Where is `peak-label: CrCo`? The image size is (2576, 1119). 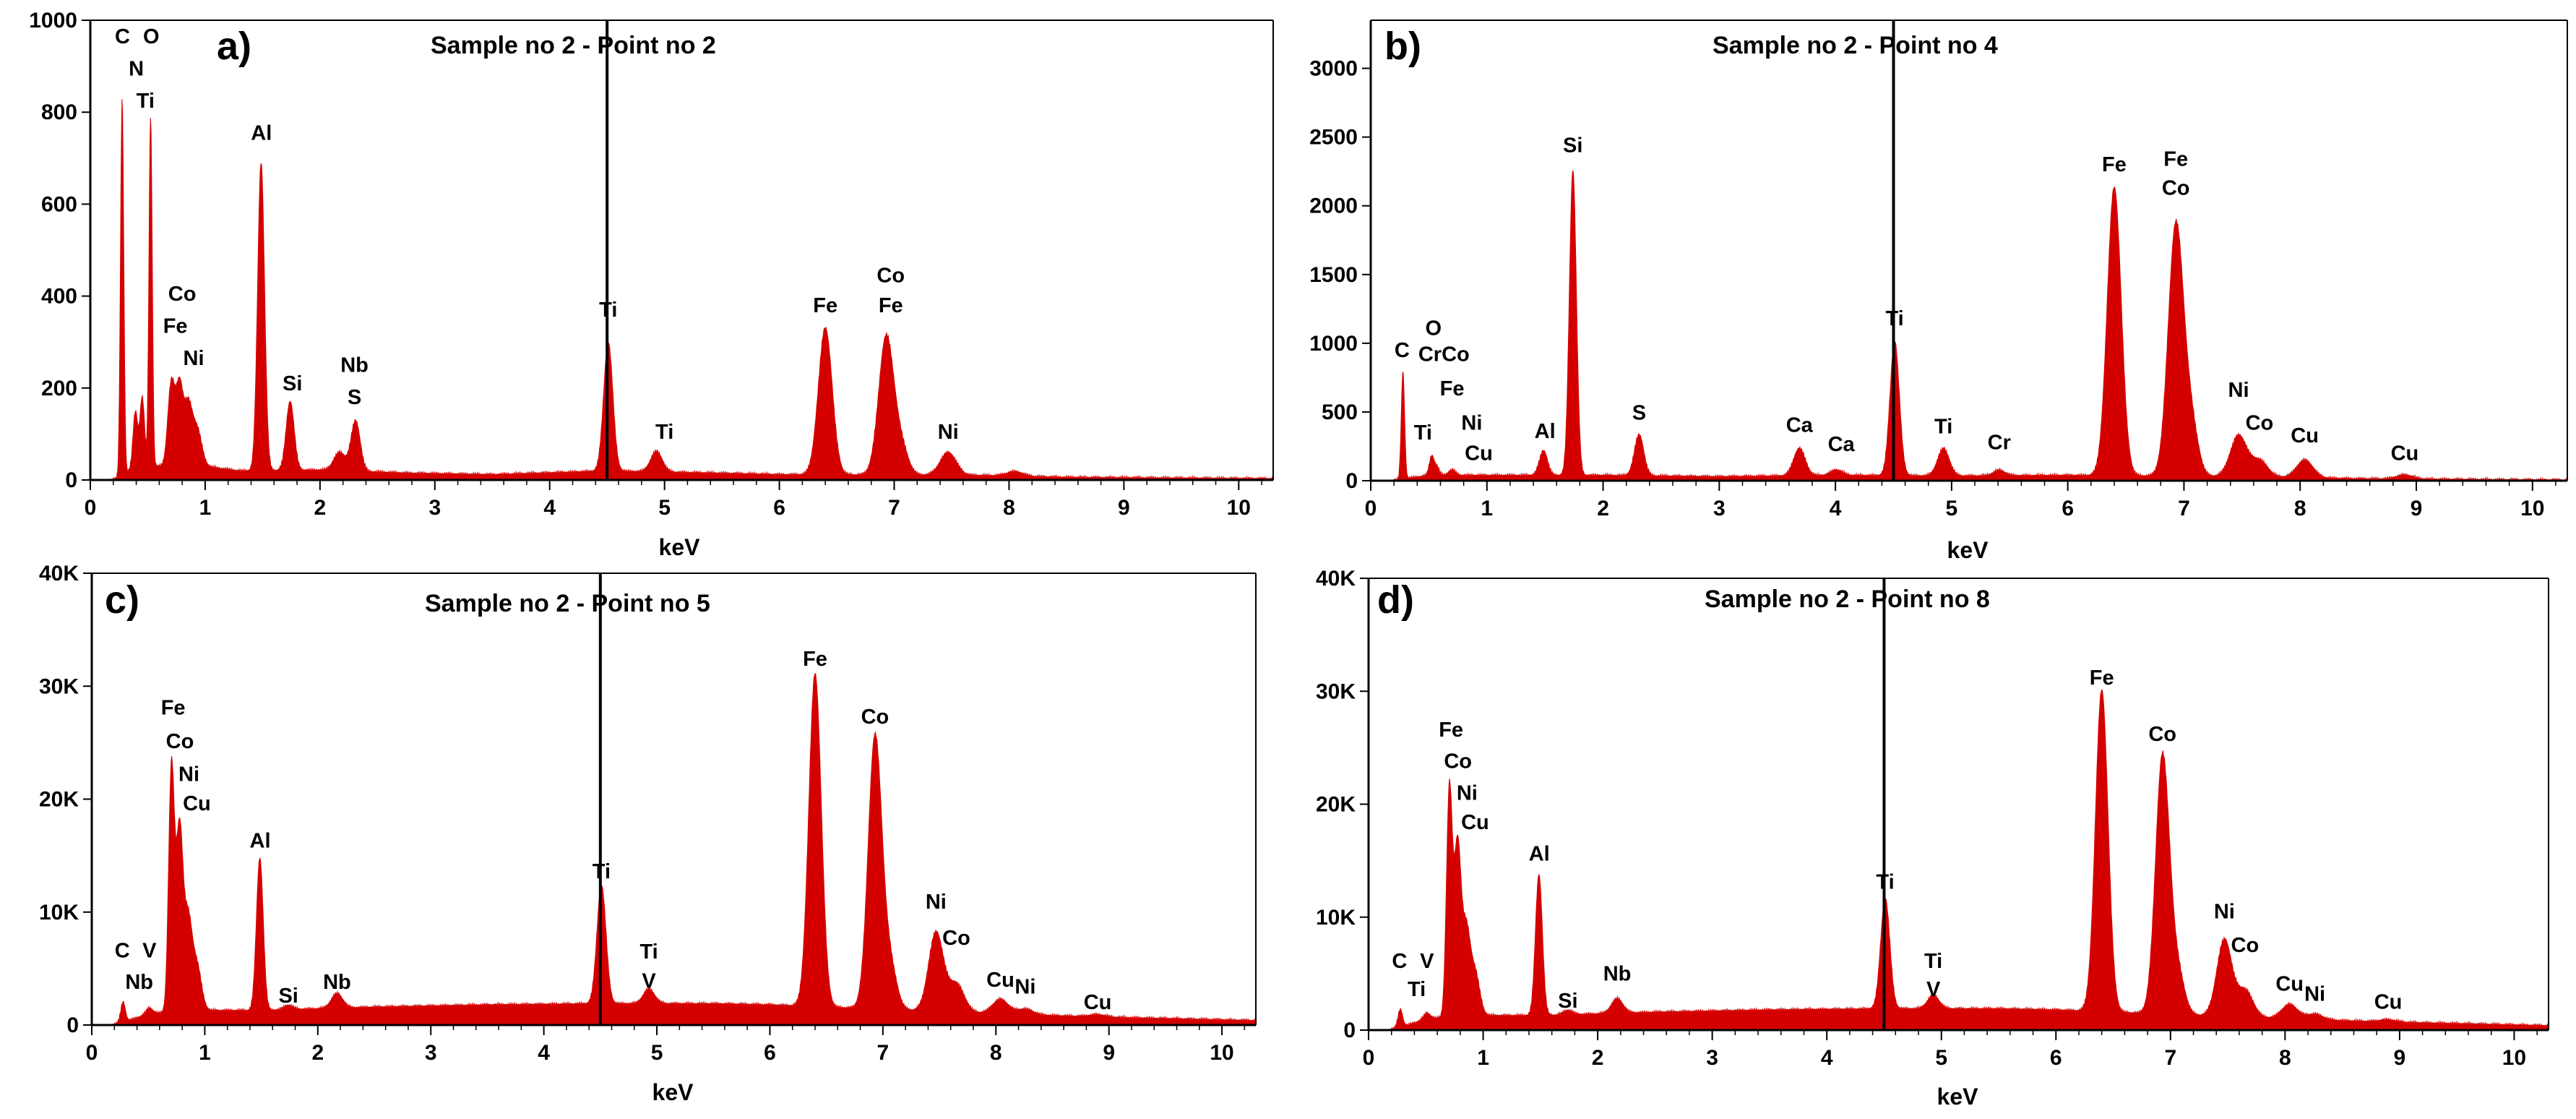 peak-label: CrCo is located at coordinates (1444, 354).